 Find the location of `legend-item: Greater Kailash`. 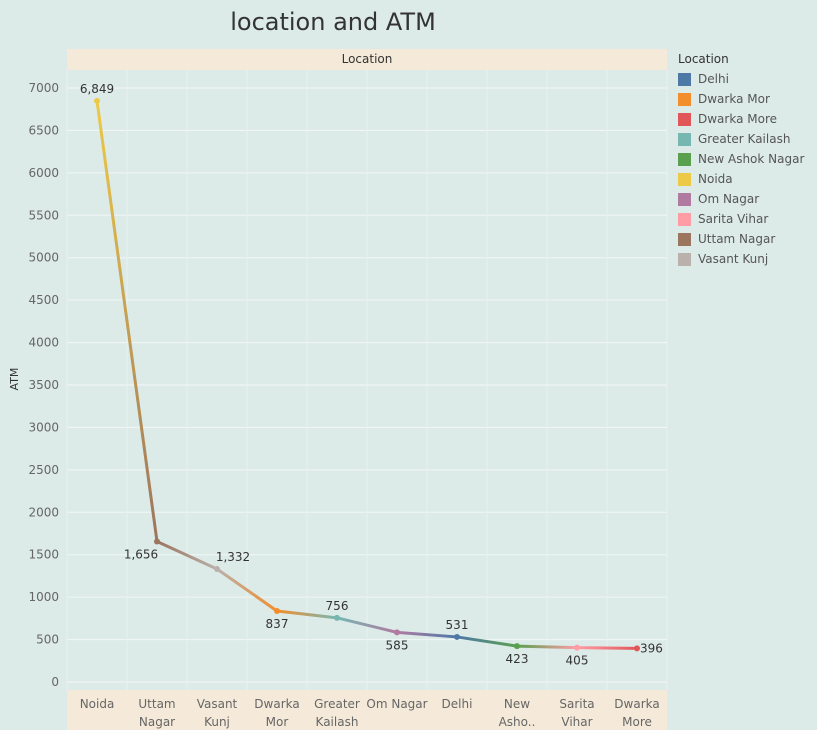

legend-item: Greater Kailash is located at coordinates (747, 139).